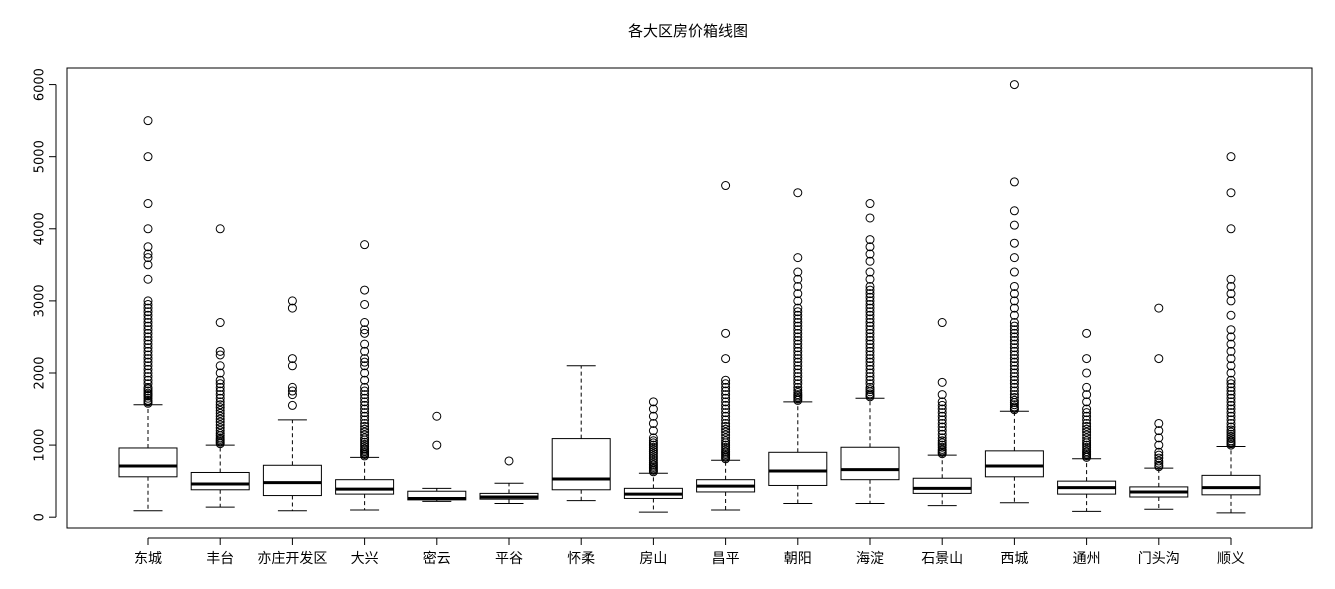 The image size is (1335, 589). What do you see at coordinates (1231, 559) in the screenshot?
I see `x-category-label: 顺义` at bounding box center [1231, 559].